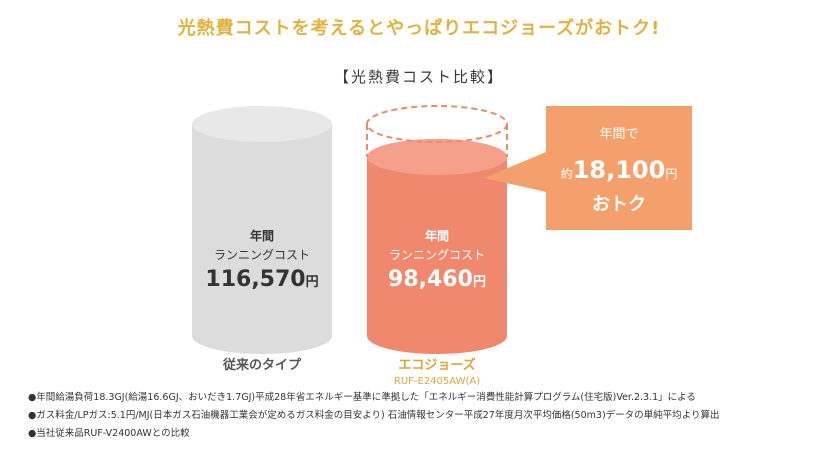  What do you see at coordinates (436, 365) in the screenshot?
I see `category-label: エコジョーズ` at bounding box center [436, 365].